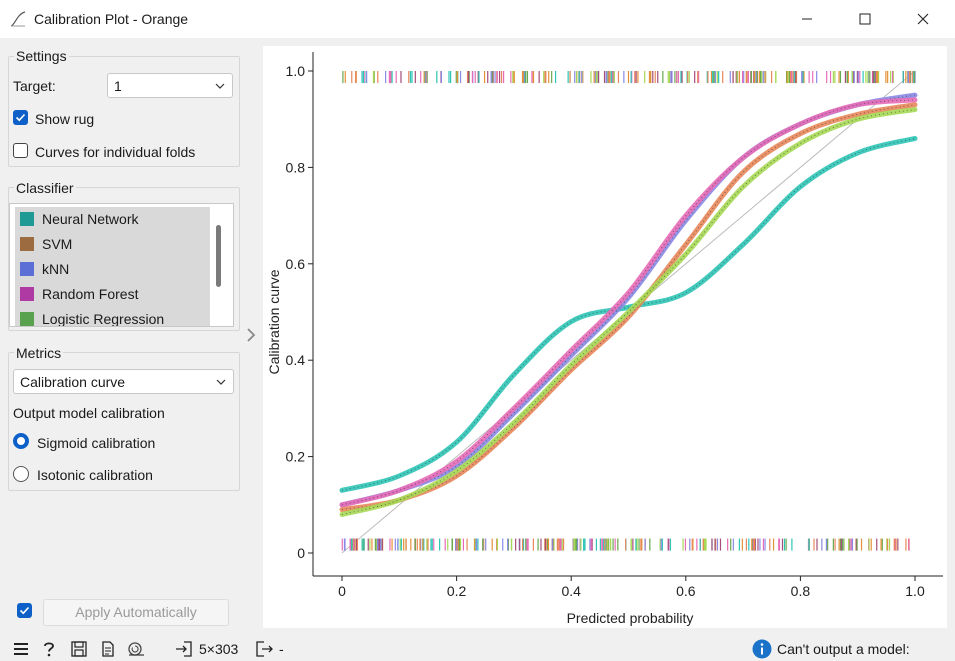 Image resolution: width=955 pixels, height=661 pixels. I want to click on x-tick-label: 1.0, so click(915, 591).